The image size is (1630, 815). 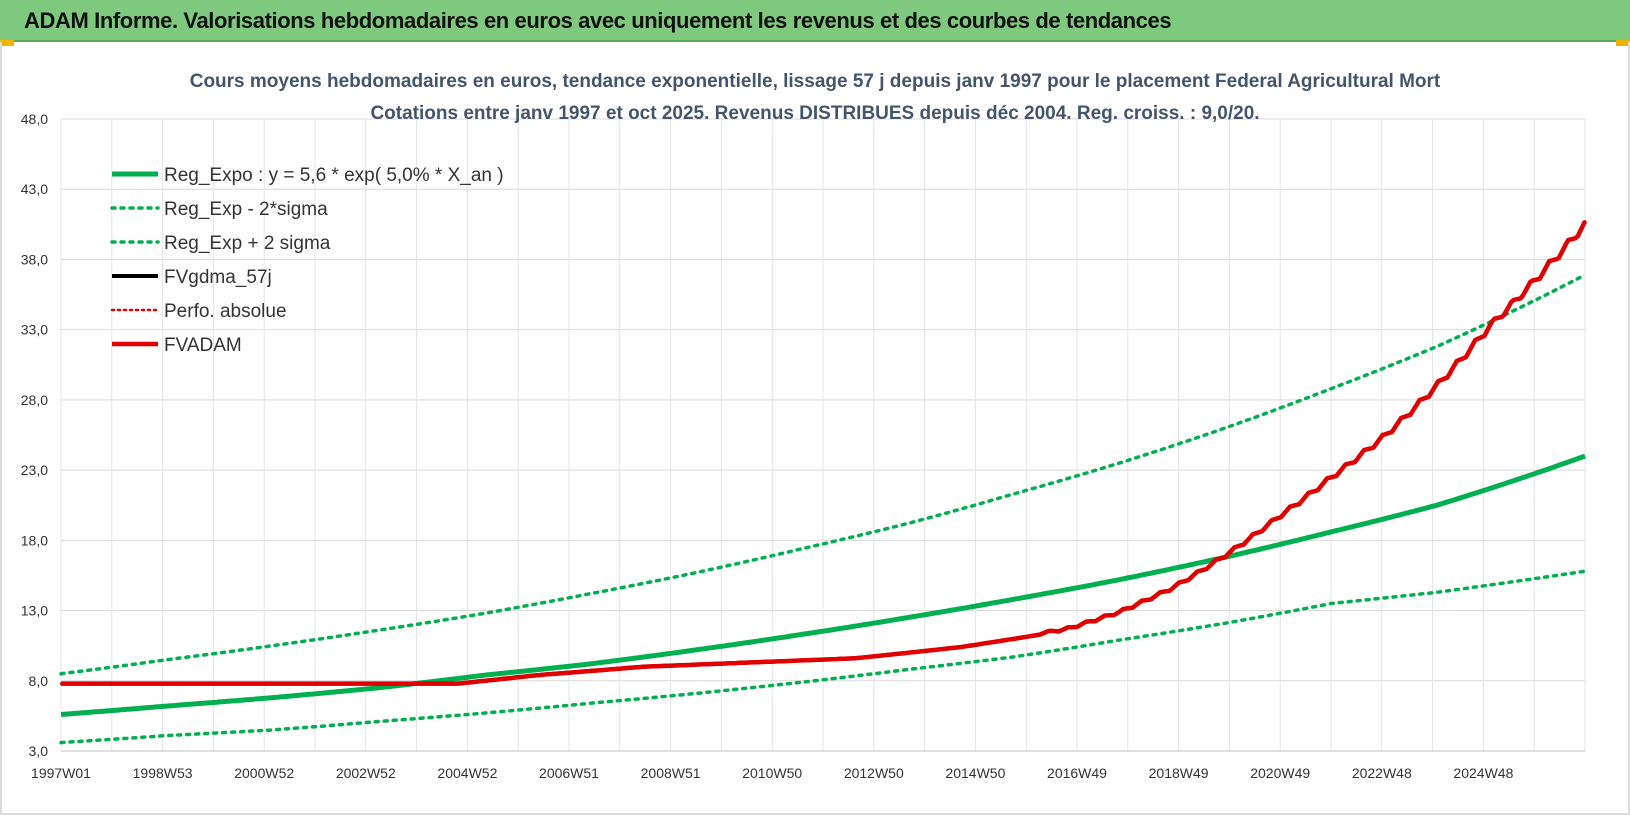 What do you see at coordinates (569, 773) in the screenshot?
I see `x-tick-label: 2006W51` at bounding box center [569, 773].